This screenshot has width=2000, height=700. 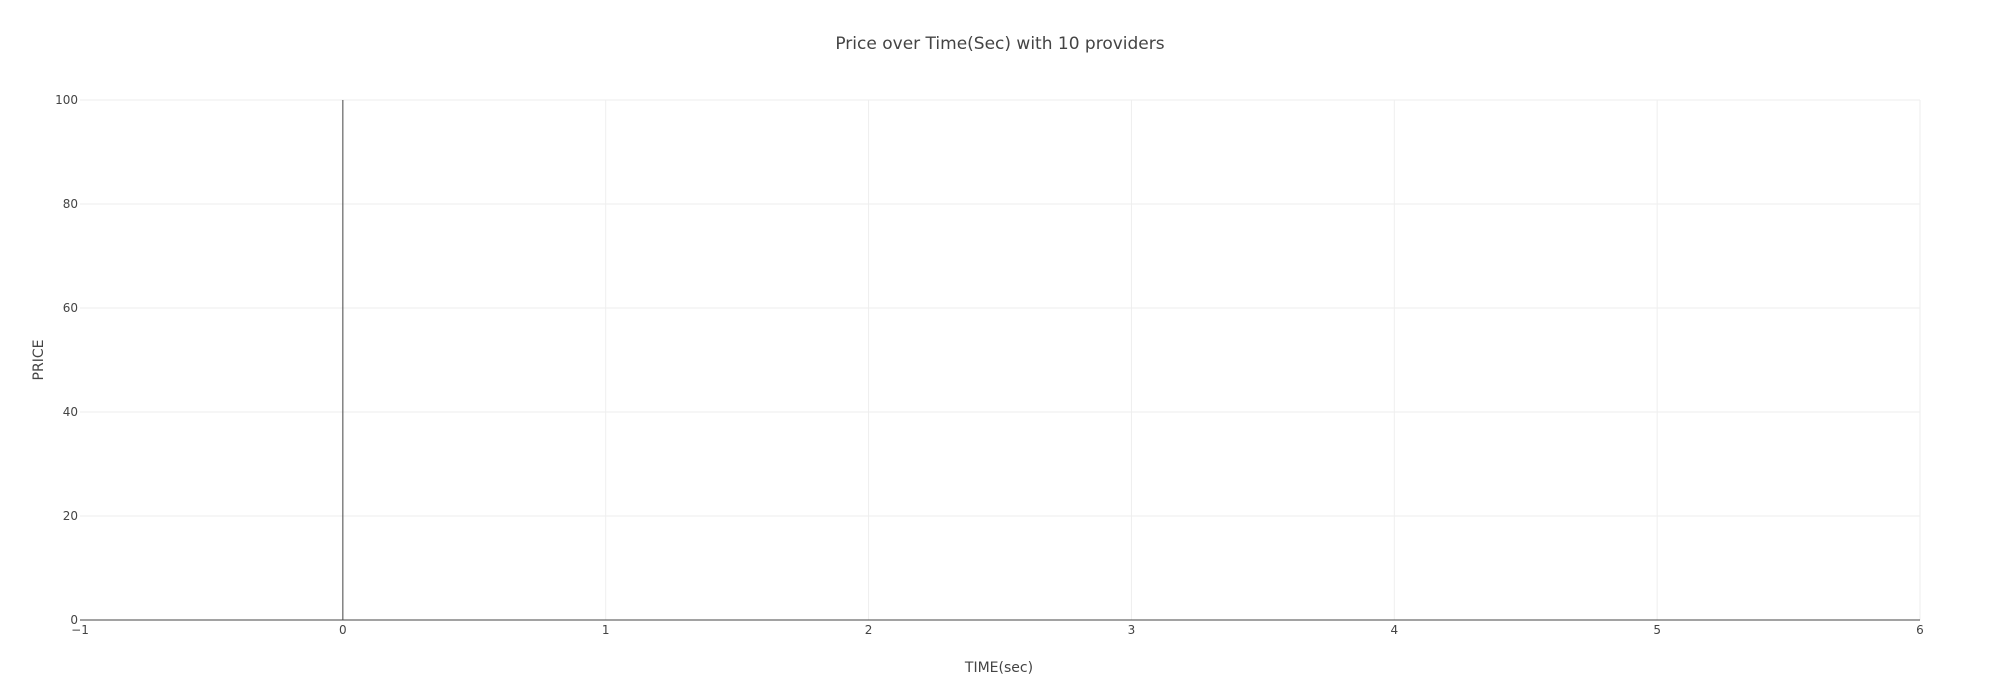 I want to click on chart-title: Price over Time(Sec) with 10 providers, so click(x=999, y=44).